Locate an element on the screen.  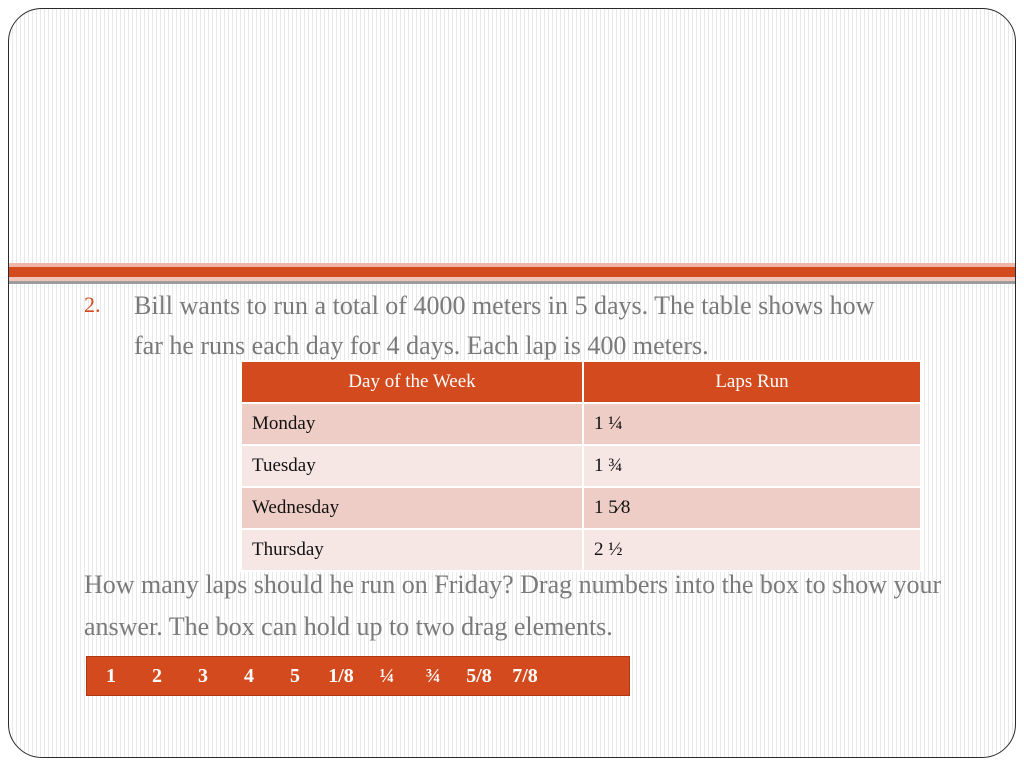
table-row: Wednesday 1 5⁄8 is located at coordinates (581, 508).